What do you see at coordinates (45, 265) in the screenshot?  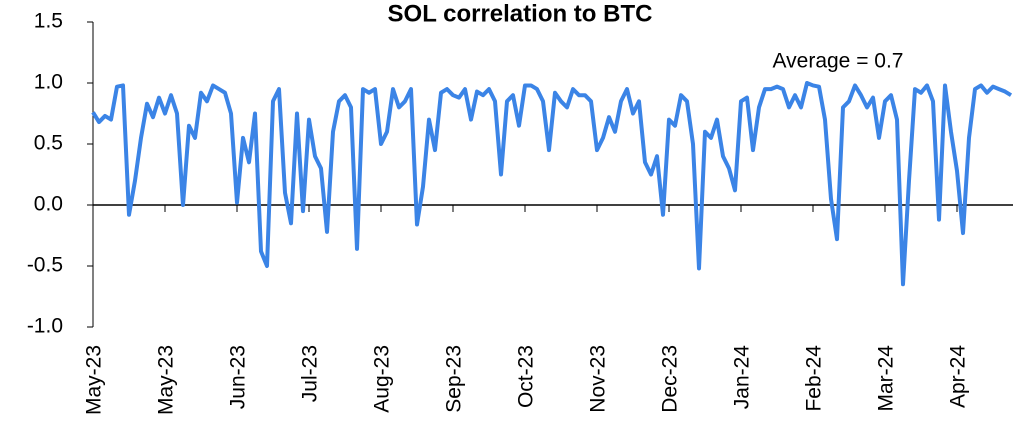 I see `y-tick-label: -0.5` at bounding box center [45, 265].